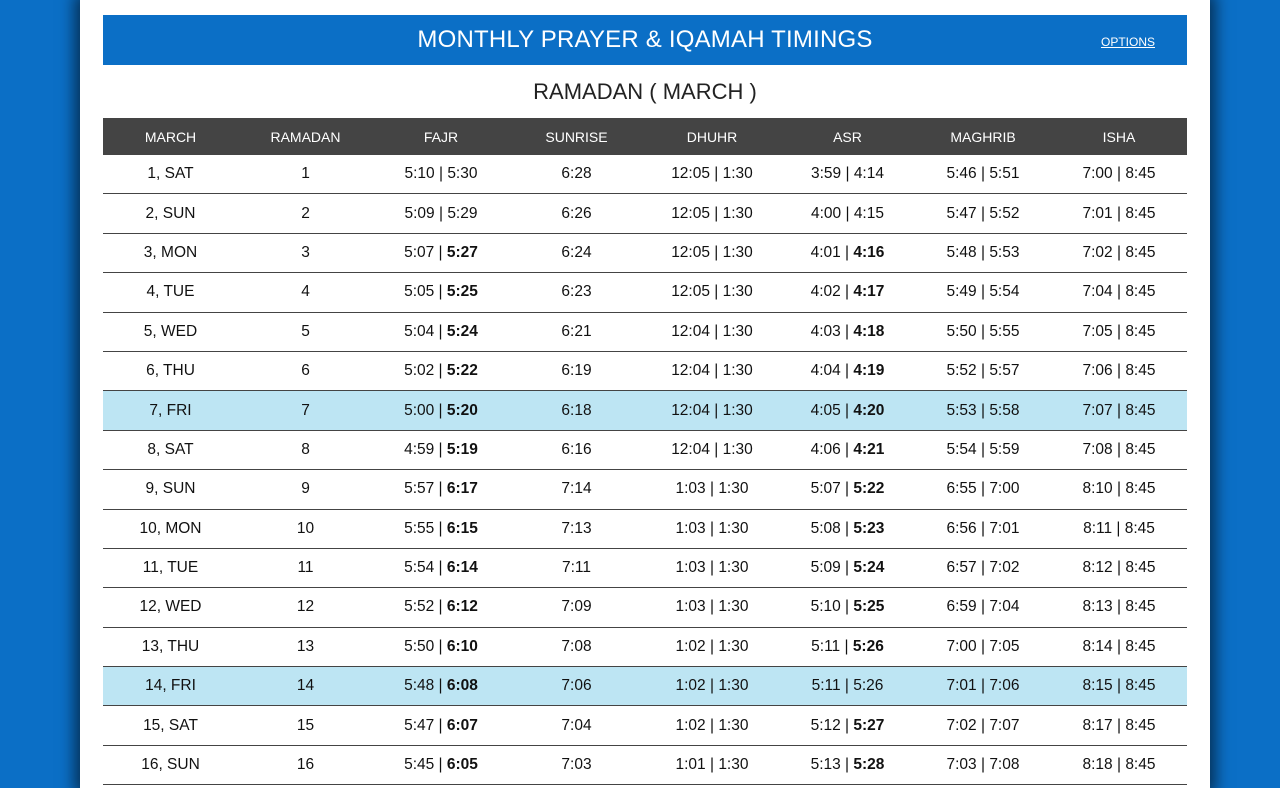 This screenshot has width=1280, height=788. I want to click on cell-sunrise: 6:28, so click(576, 175).